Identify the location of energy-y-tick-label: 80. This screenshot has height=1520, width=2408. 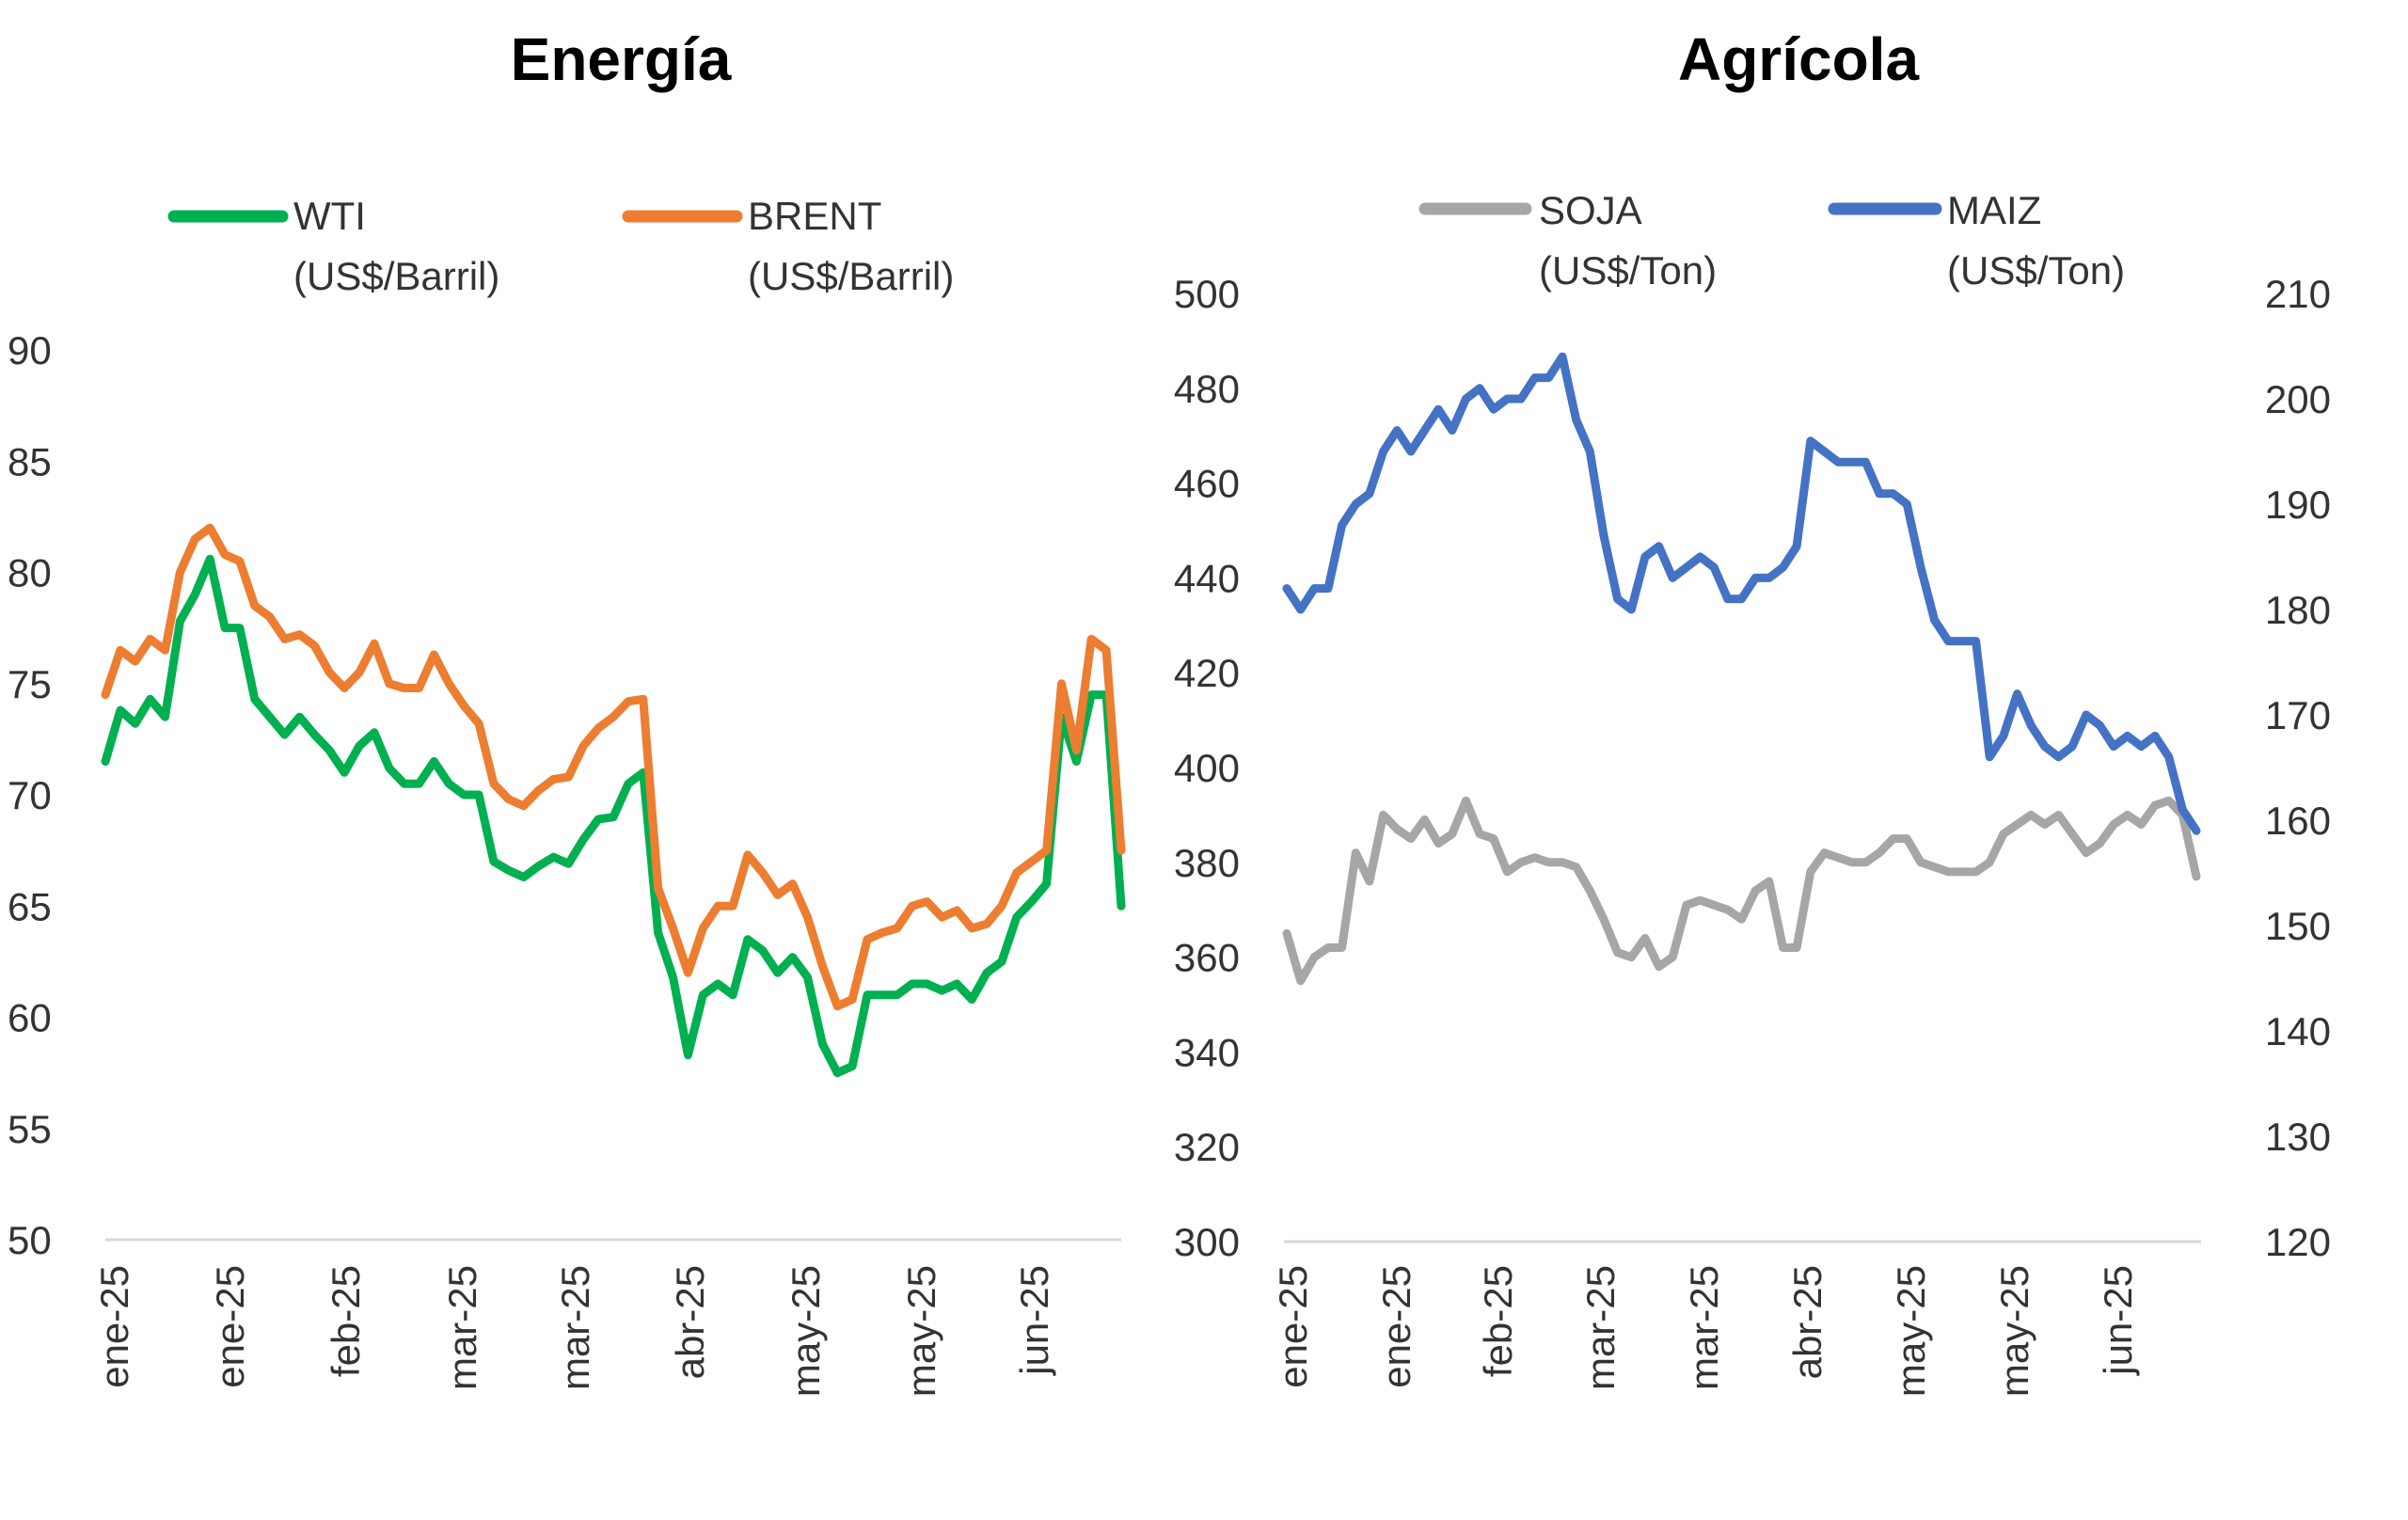
(30, 573).